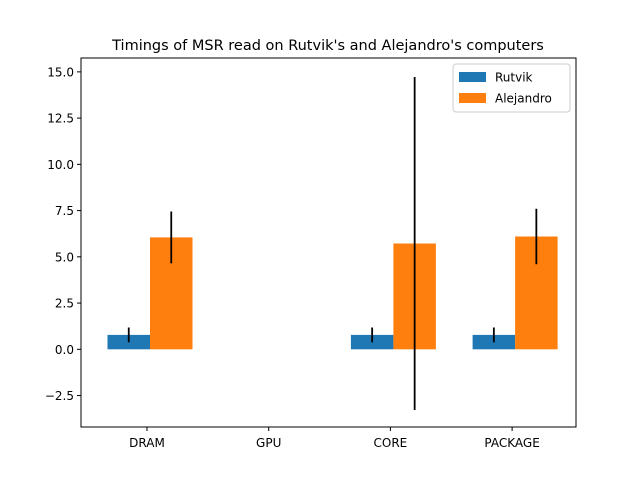  Describe the element at coordinates (511, 88) in the screenshot. I see `legend: Rutvik Alejandro` at that location.